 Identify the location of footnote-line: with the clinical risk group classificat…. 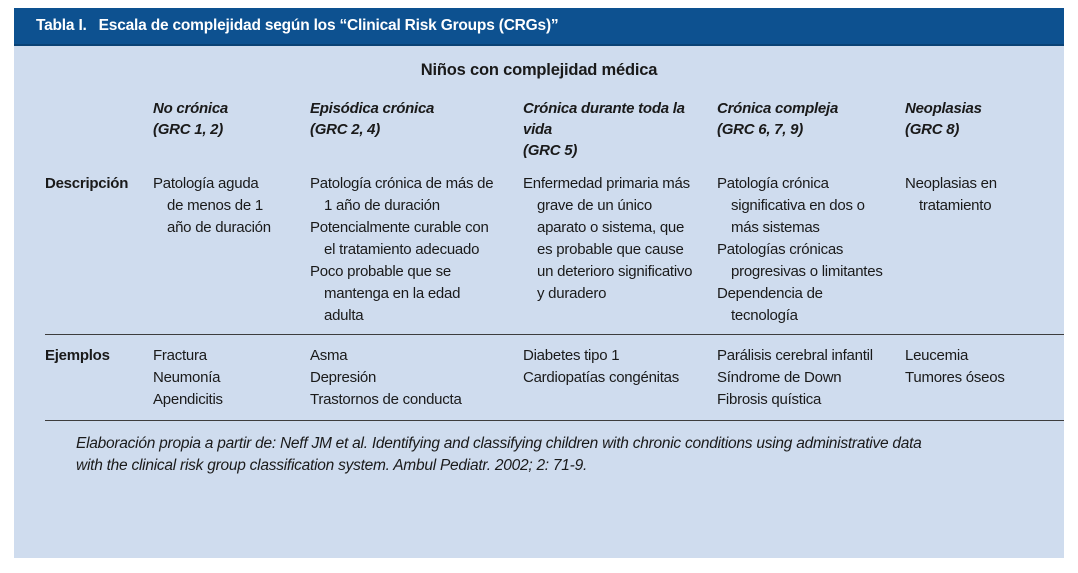
(332, 465).